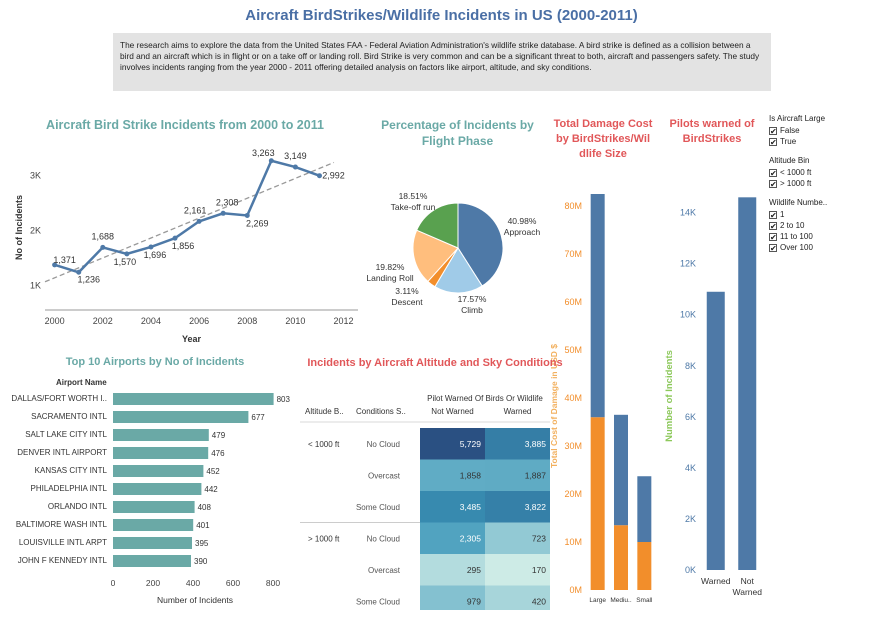 Image resolution: width=883 pixels, height=633 pixels. What do you see at coordinates (797, 118) in the screenshot?
I see `filter-title: Is Aircraft Large` at bounding box center [797, 118].